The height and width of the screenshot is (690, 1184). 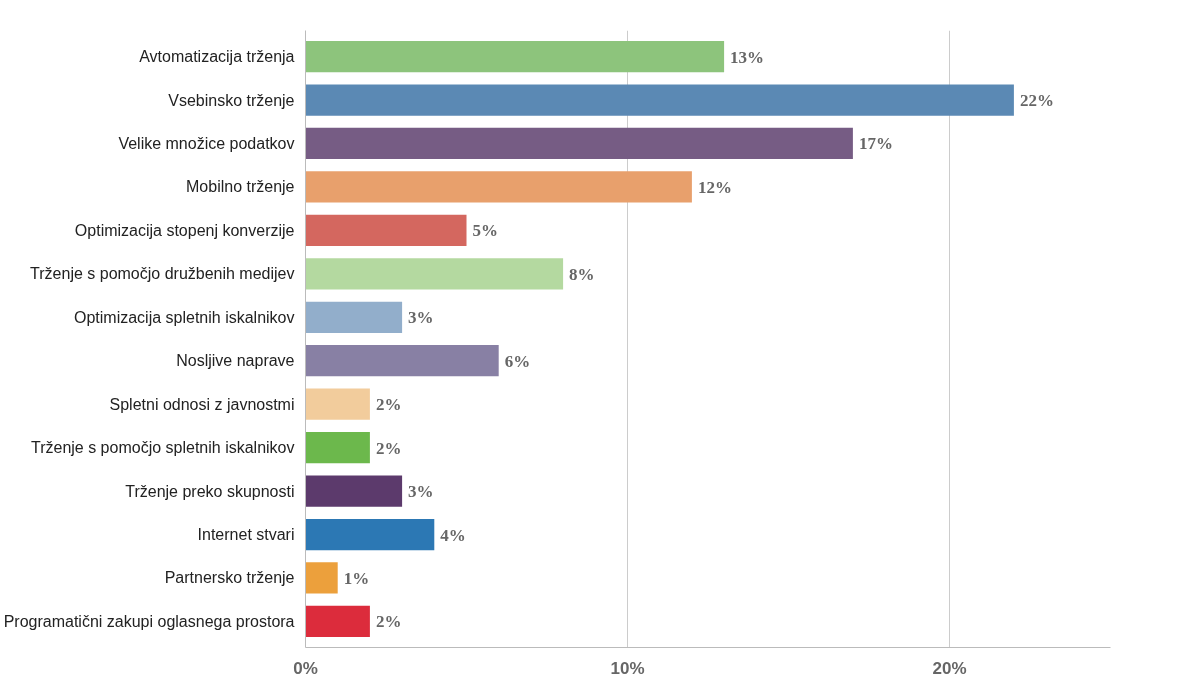 I want to click on x-tick-label: 10%, so click(x=627, y=668).